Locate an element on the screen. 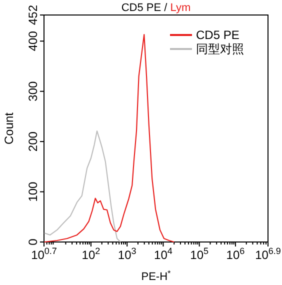  x-tick-label: 10$^{2}$ is located at coordinates (91, 254).